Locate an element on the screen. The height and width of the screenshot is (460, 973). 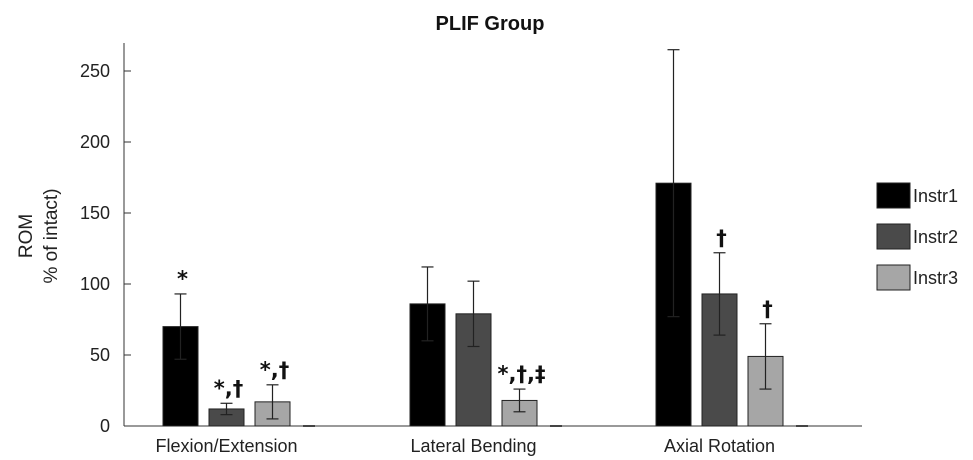
y-ticks: 0 50 100 150 200 250 is located at coordinates (105, 248).